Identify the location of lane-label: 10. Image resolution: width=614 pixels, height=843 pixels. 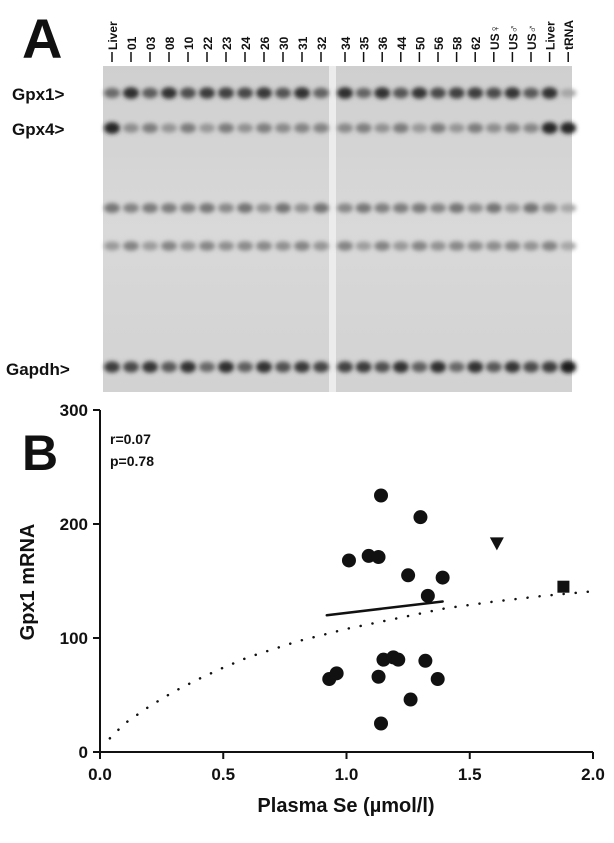
(189, 43).